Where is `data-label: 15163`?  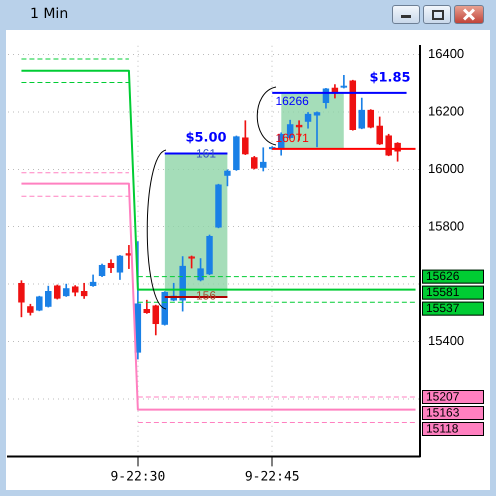
data-label: 15163 is located at coordinates (443, 412).